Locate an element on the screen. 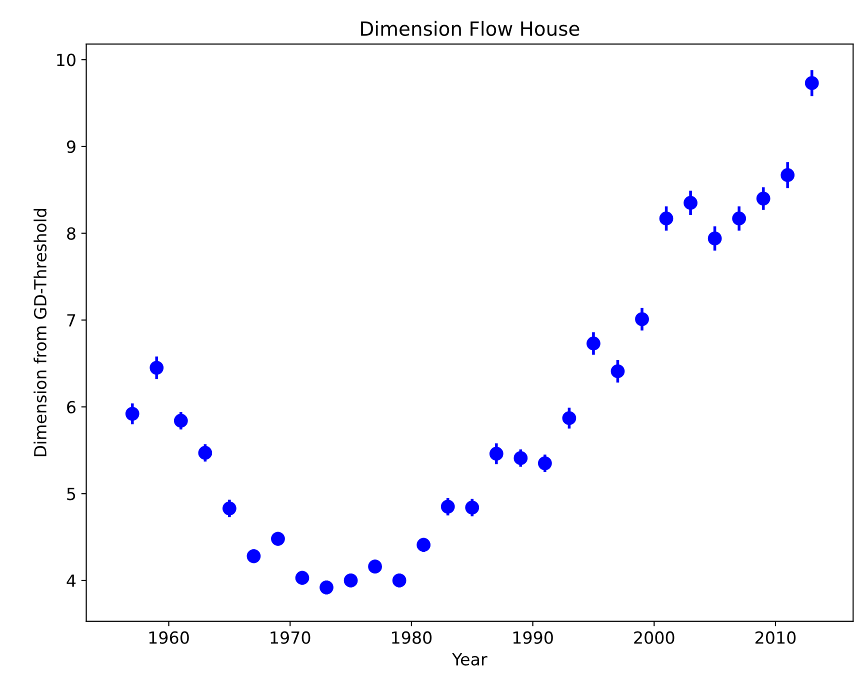 This screenshot has height=688, width=854. y-tick-label: 6 is located at coordinates (71, 407).